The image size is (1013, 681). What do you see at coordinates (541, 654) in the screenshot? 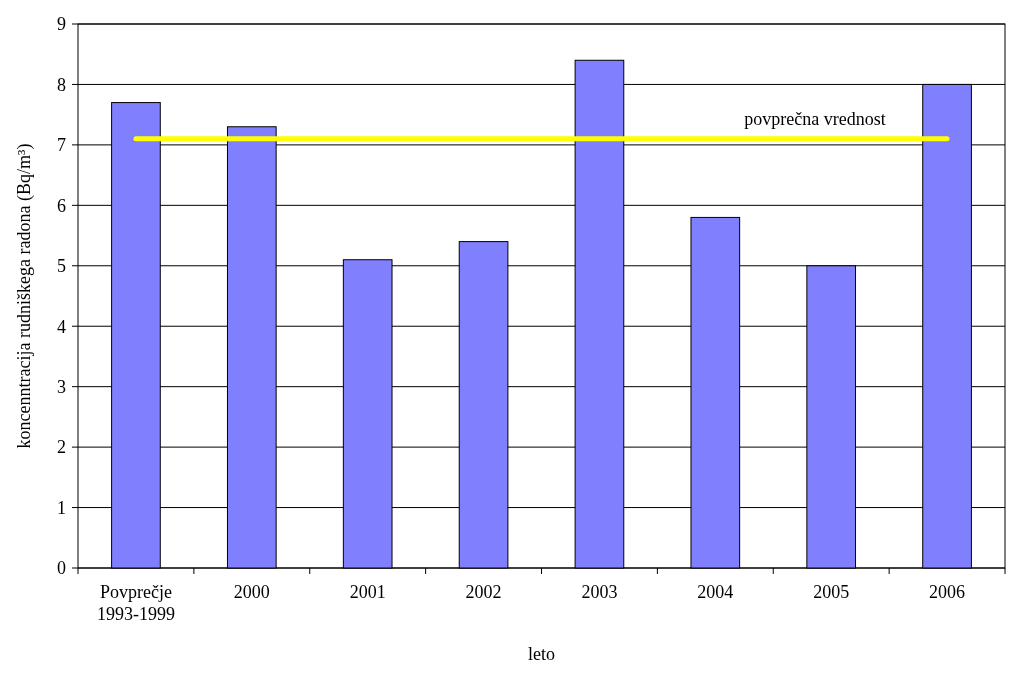
I see `x-axis-title: leto` at bounding box center [541, 654].